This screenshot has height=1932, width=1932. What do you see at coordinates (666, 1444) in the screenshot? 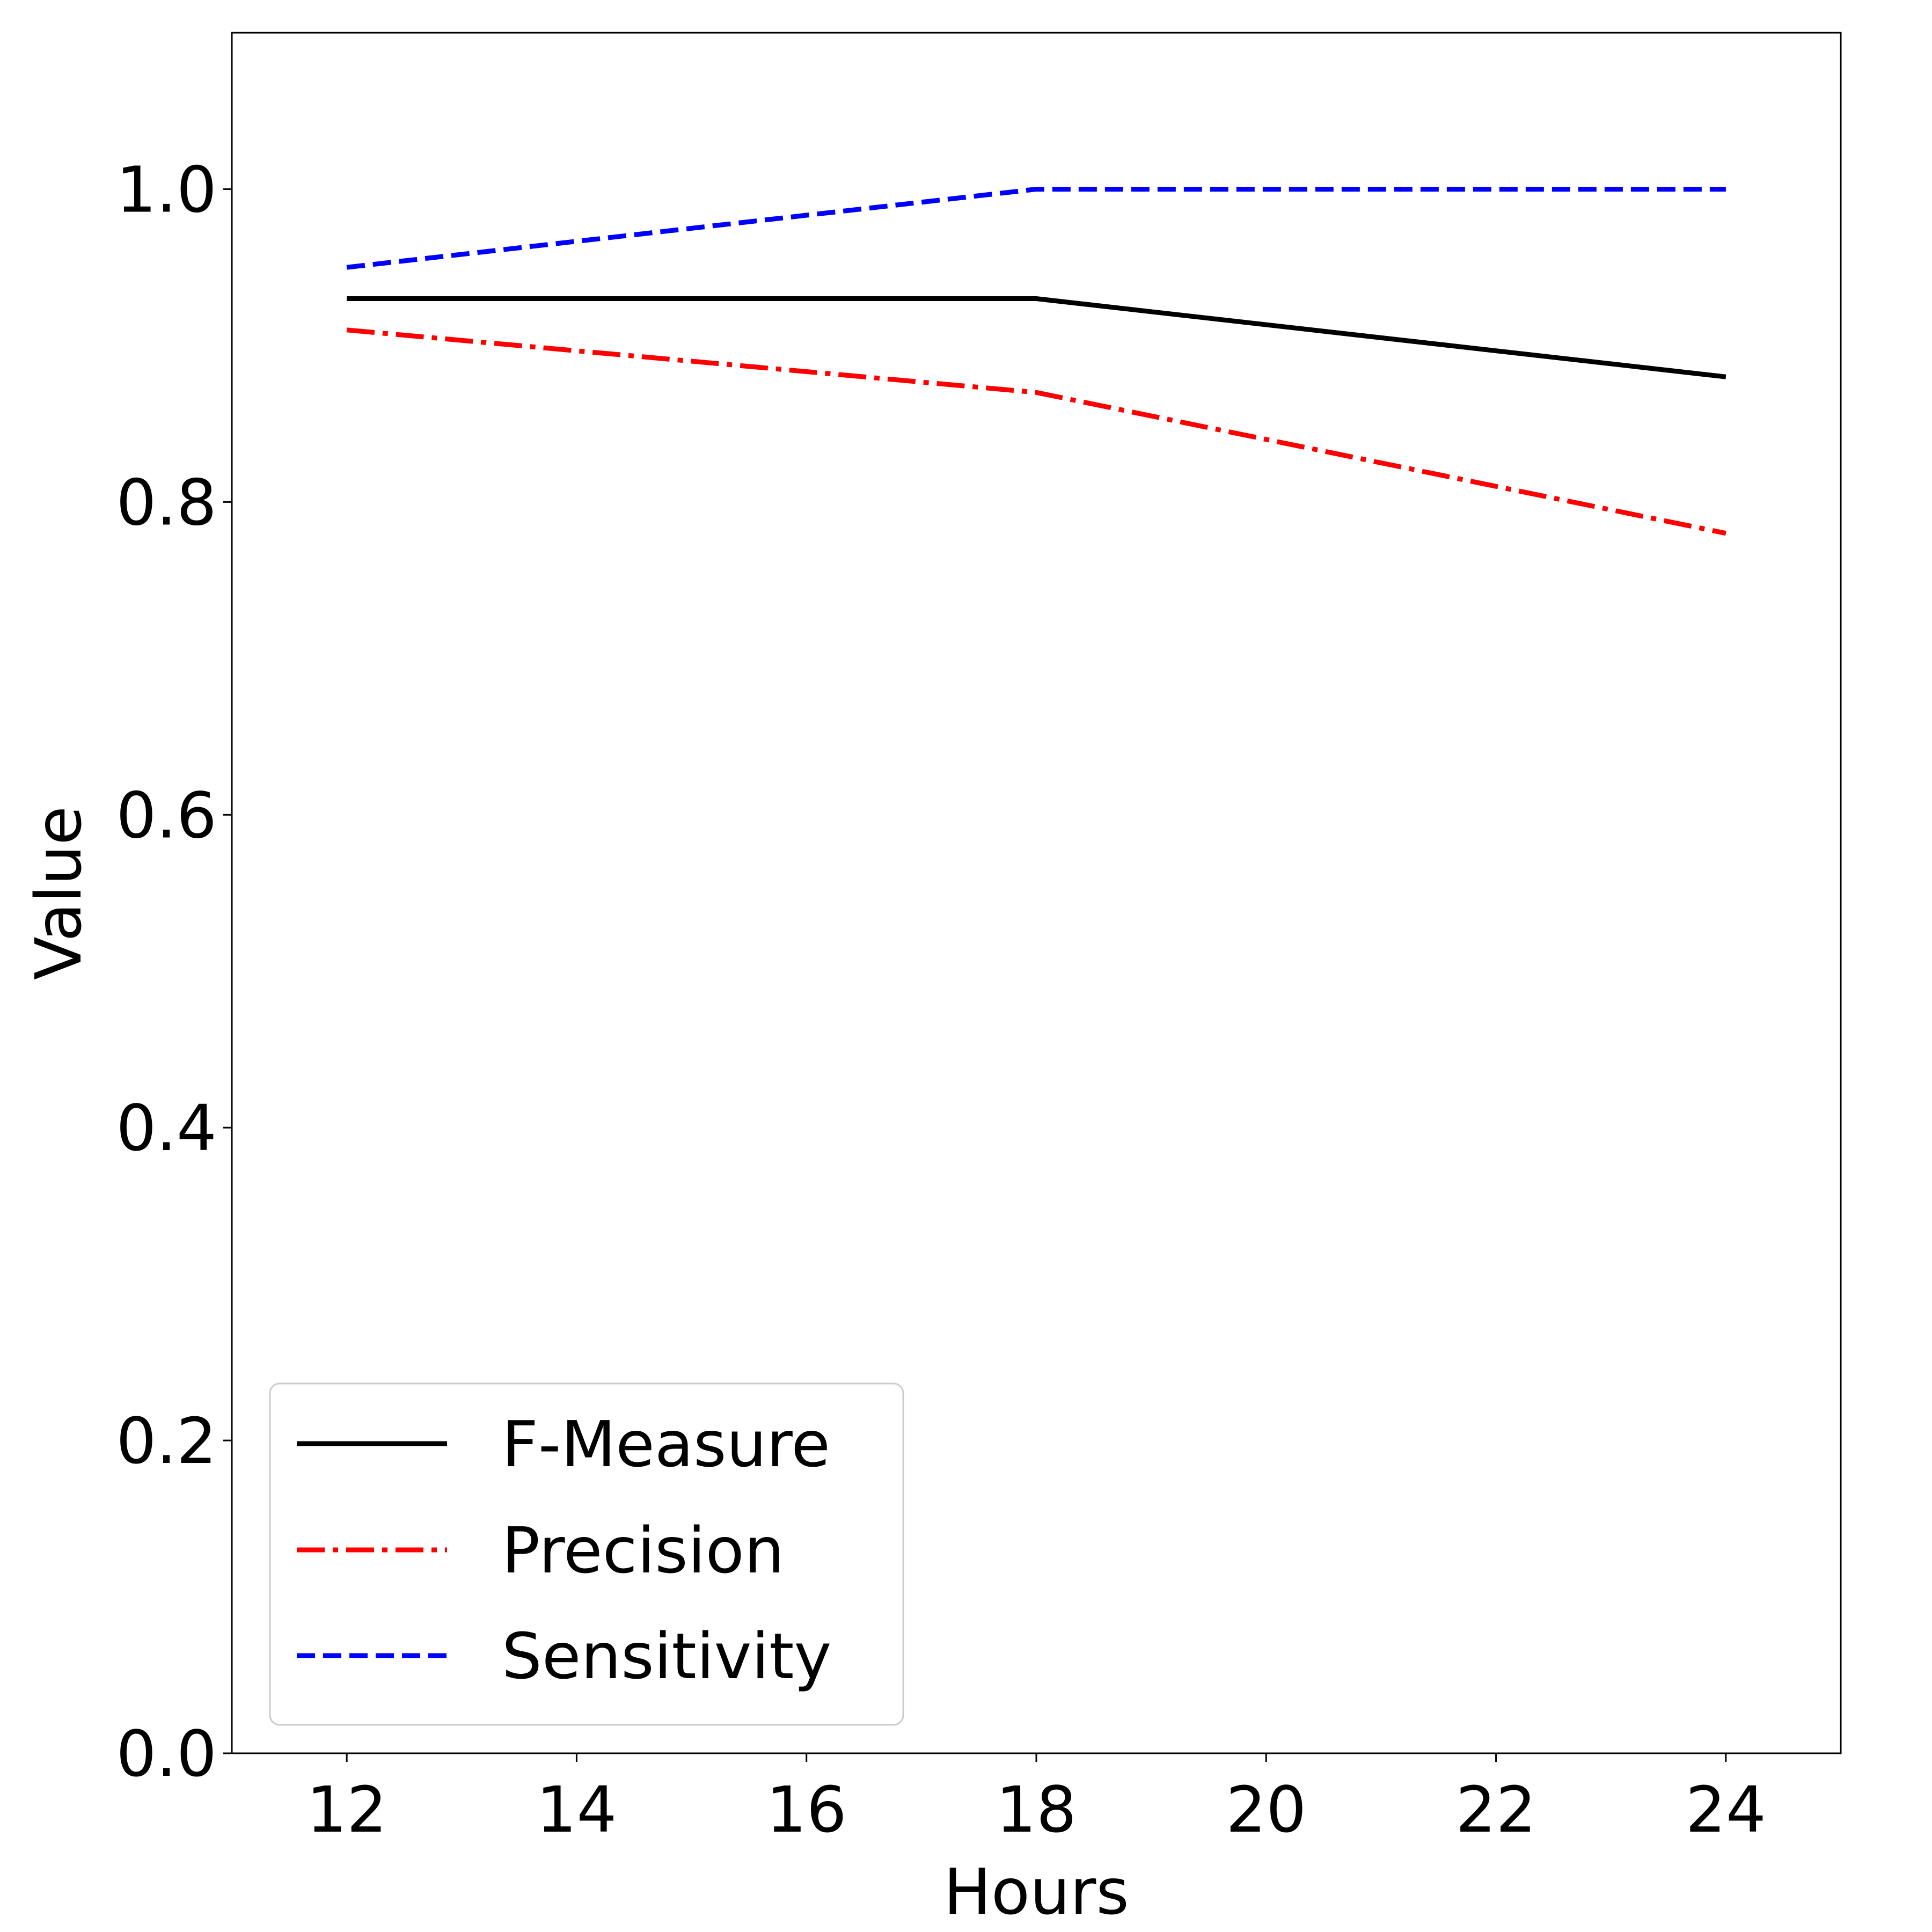
I see `legend-label: F-Measure` at bounding box center [666, 1444].